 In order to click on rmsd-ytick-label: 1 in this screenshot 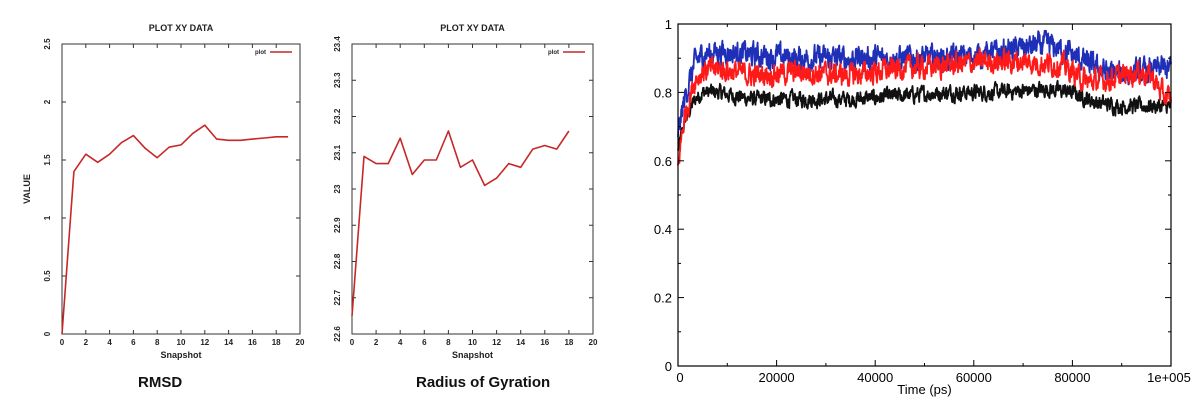, I will do `click(47, 217)`.